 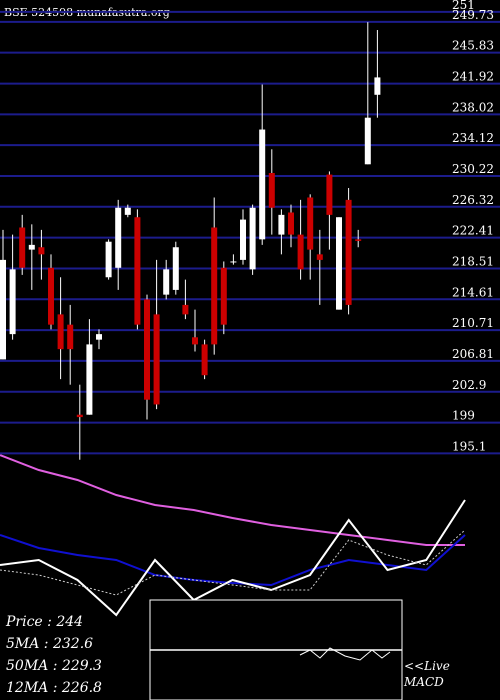 What do you see at coordinates (427, 666) in the screenshot?
I see `macd-label: <<Live` at bounding box center [427, 666].